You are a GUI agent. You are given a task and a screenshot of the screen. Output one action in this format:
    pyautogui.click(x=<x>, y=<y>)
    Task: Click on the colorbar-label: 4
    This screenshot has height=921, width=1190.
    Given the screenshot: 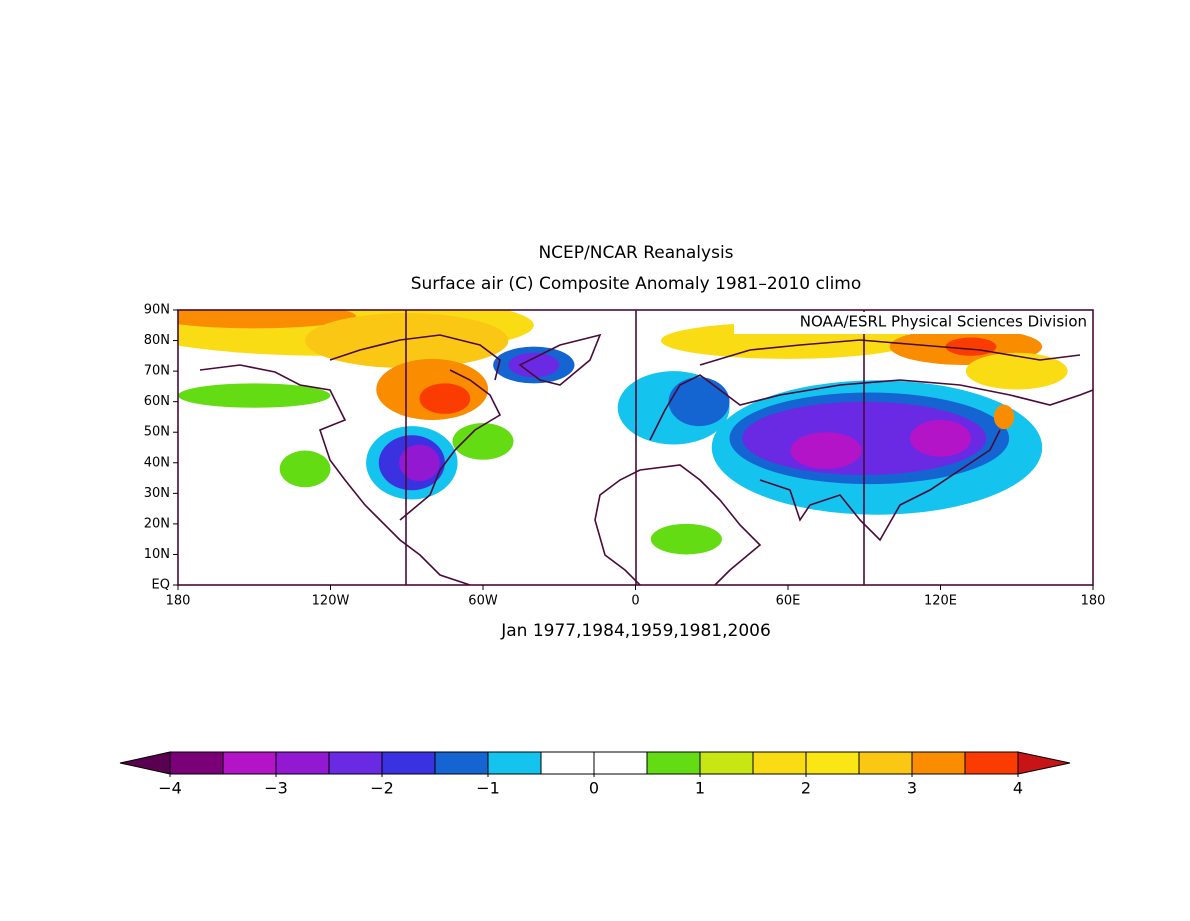 What is the action you would take?
    pyautogui.click(x=1018, y=788)
    